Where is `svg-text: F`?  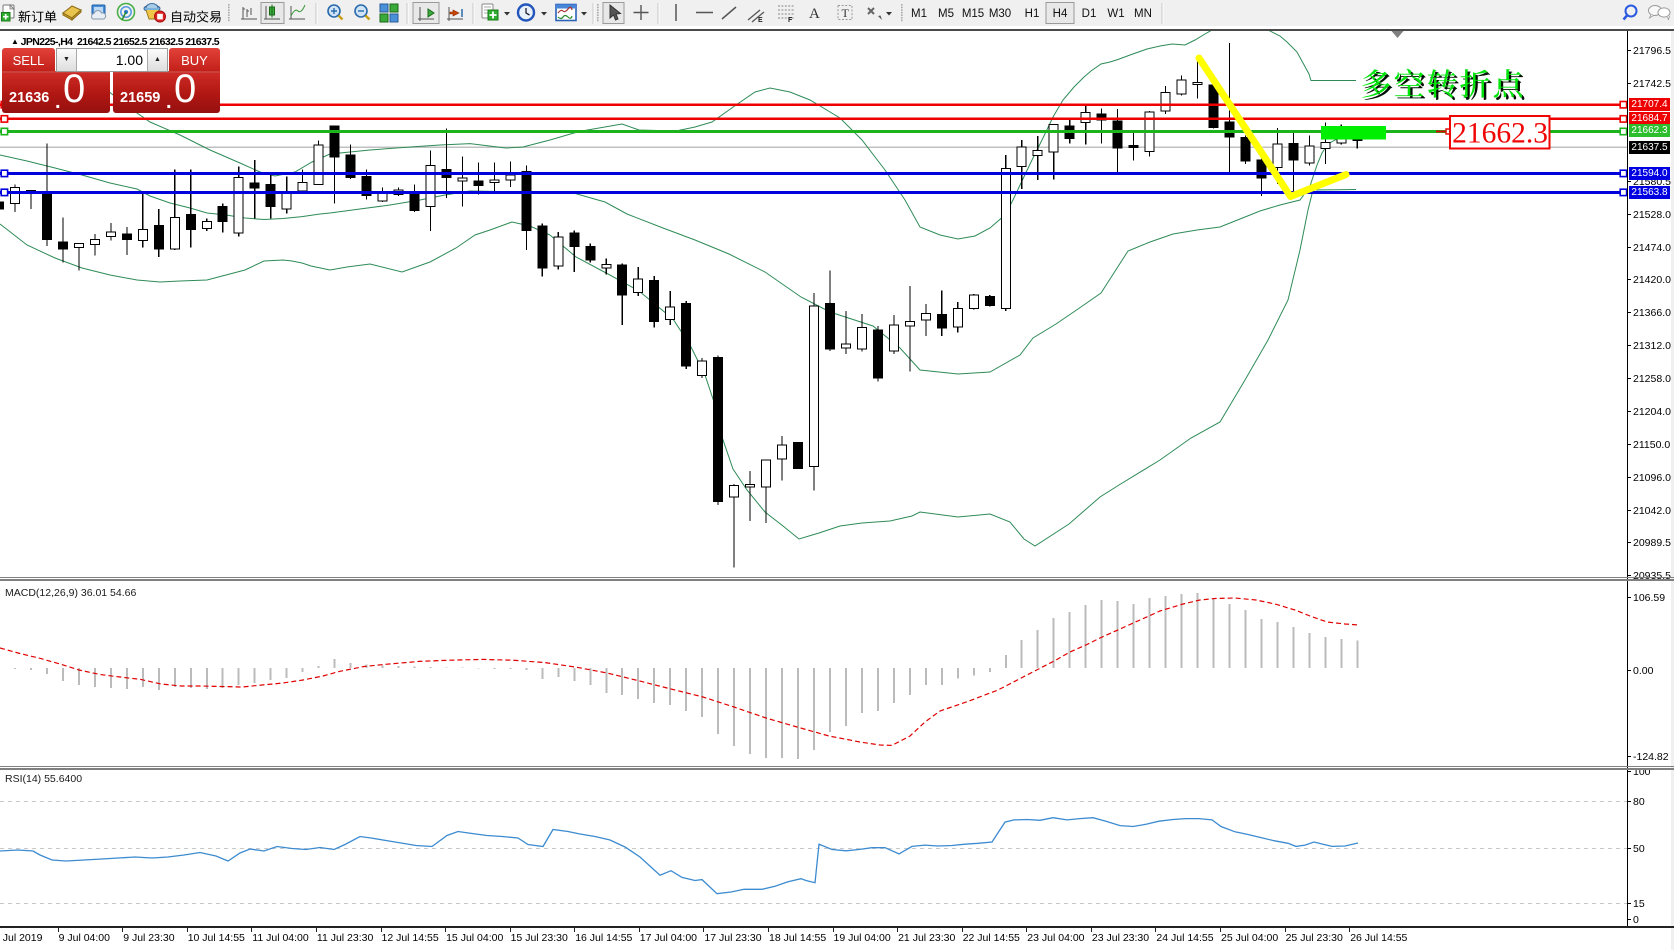
svg-text: F is located at coordinates (790, 20).